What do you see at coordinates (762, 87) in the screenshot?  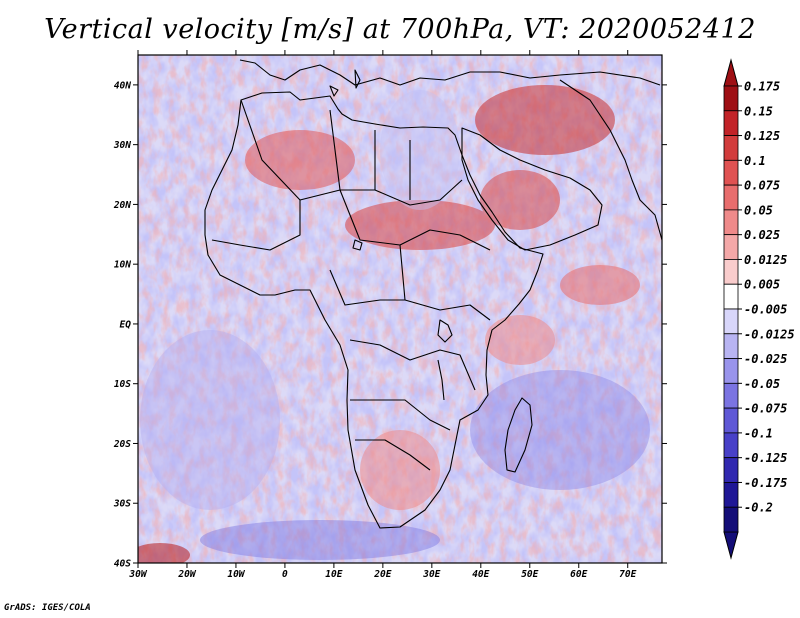 I see `colorbar-label: 0.175` at bounding box center [762, 87].